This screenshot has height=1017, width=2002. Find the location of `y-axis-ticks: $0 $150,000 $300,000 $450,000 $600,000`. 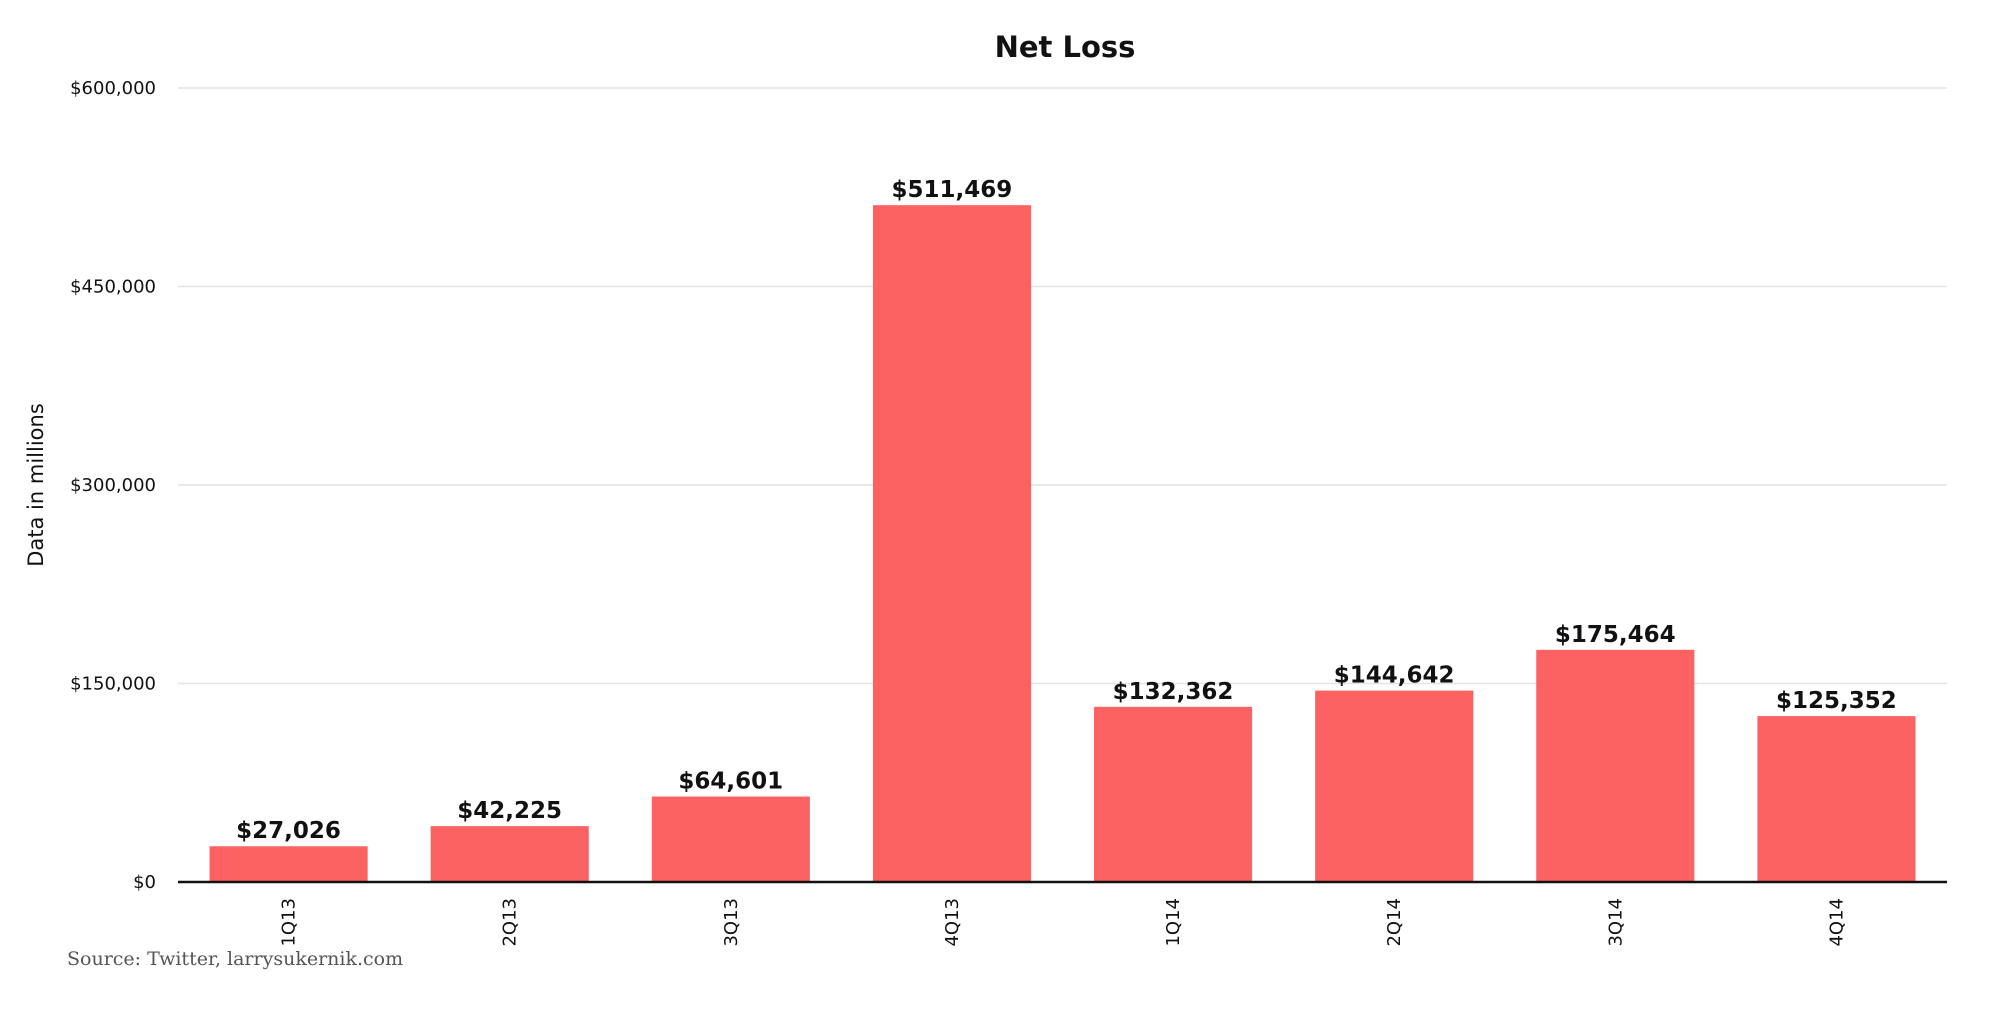

y-axis-ticks: $0 $150,000 $300,000 $450,000 $600,000 is located at coordinates (113, 485).